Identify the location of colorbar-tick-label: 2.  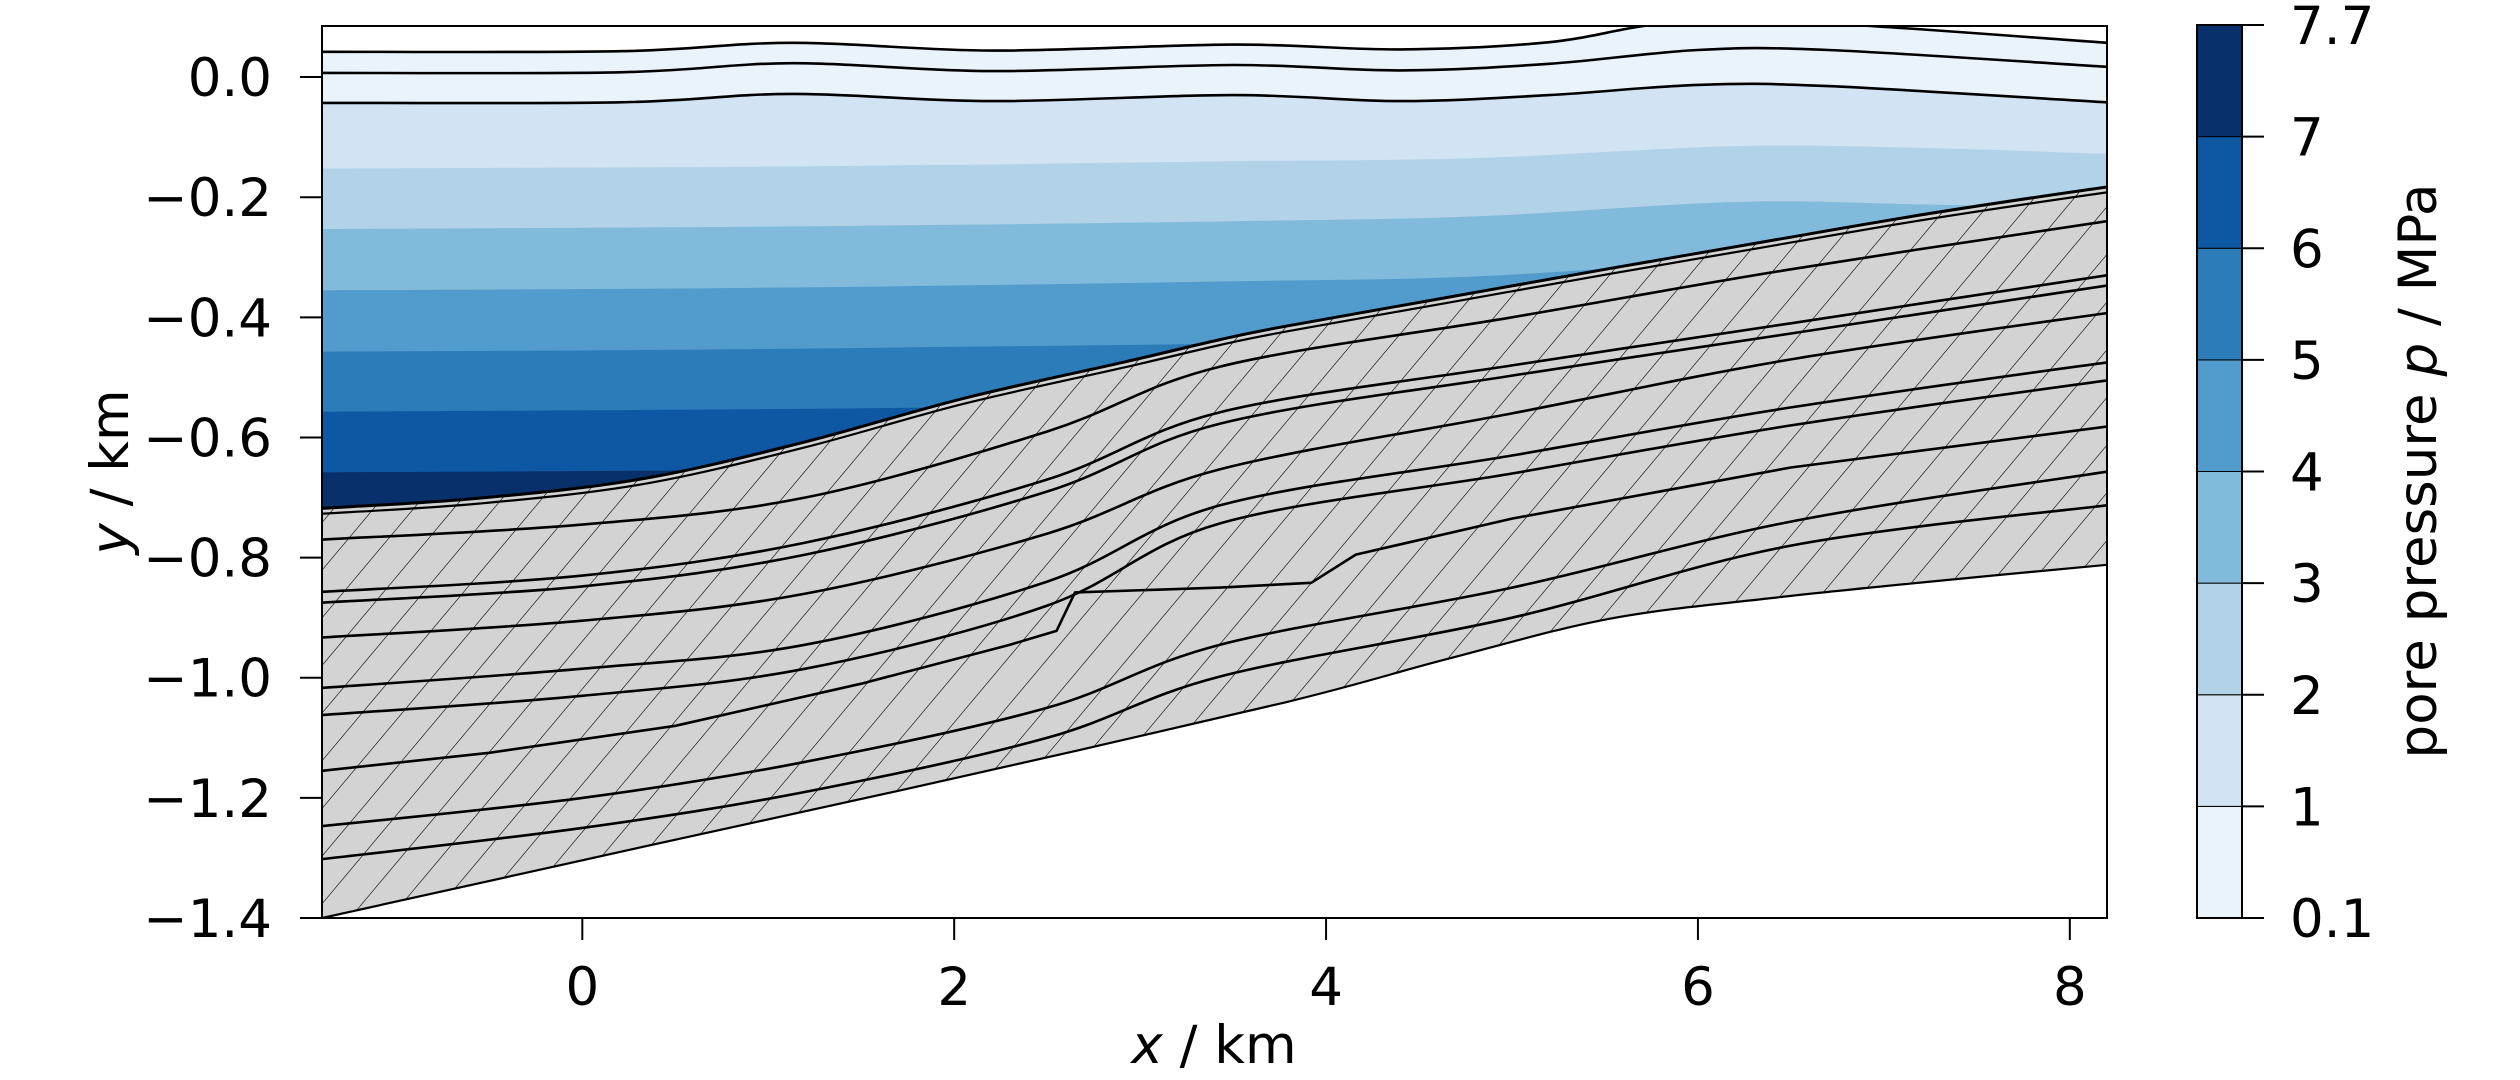
(2307, 696).